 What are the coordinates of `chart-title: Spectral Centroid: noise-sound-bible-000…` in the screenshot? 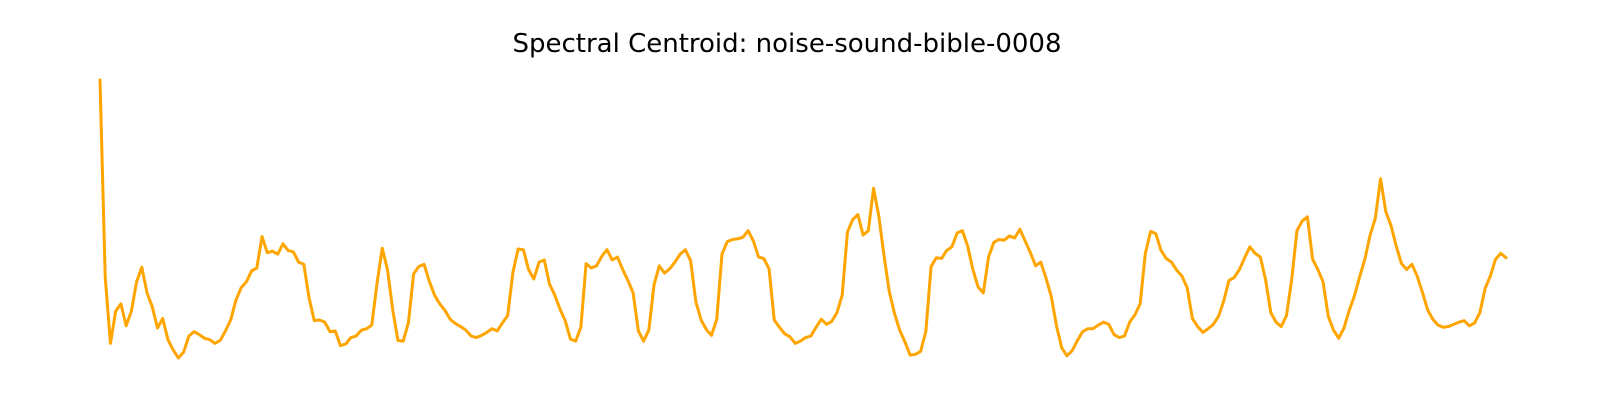 It's located at (786, 44).